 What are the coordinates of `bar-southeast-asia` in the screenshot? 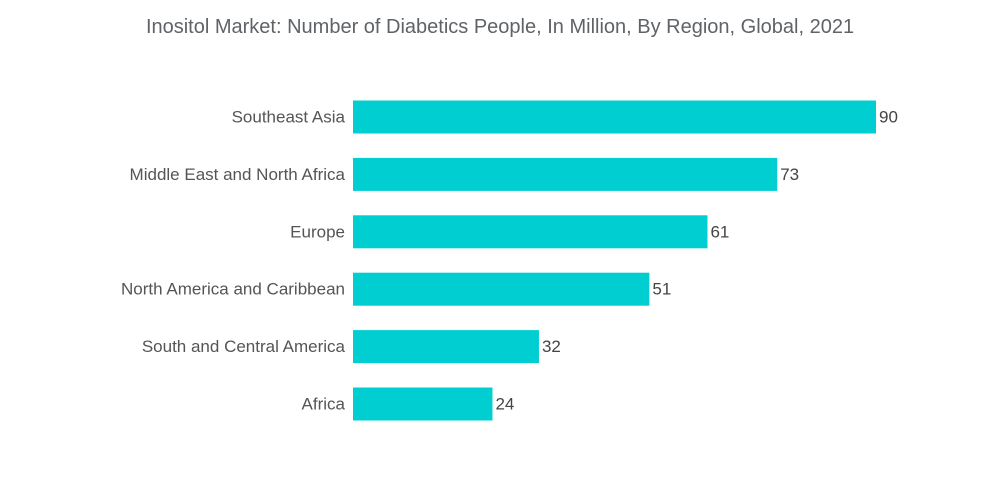 It's located at (614, 117).